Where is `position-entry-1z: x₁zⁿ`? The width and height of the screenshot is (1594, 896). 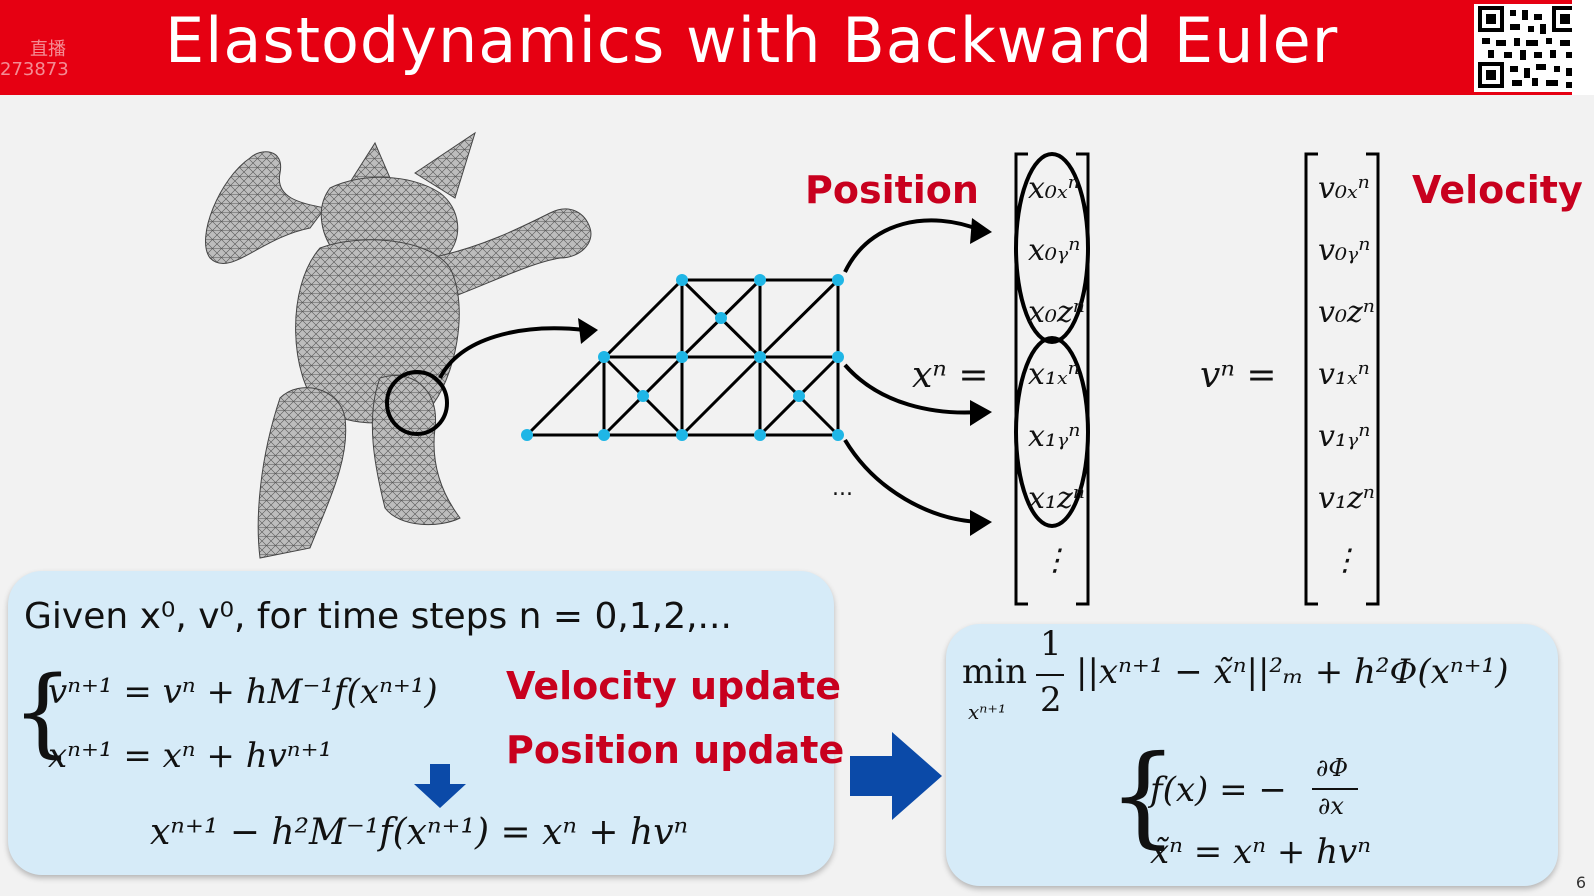 position-entry-1z: x₁zⁿ is located at coordinates (1056, 498).